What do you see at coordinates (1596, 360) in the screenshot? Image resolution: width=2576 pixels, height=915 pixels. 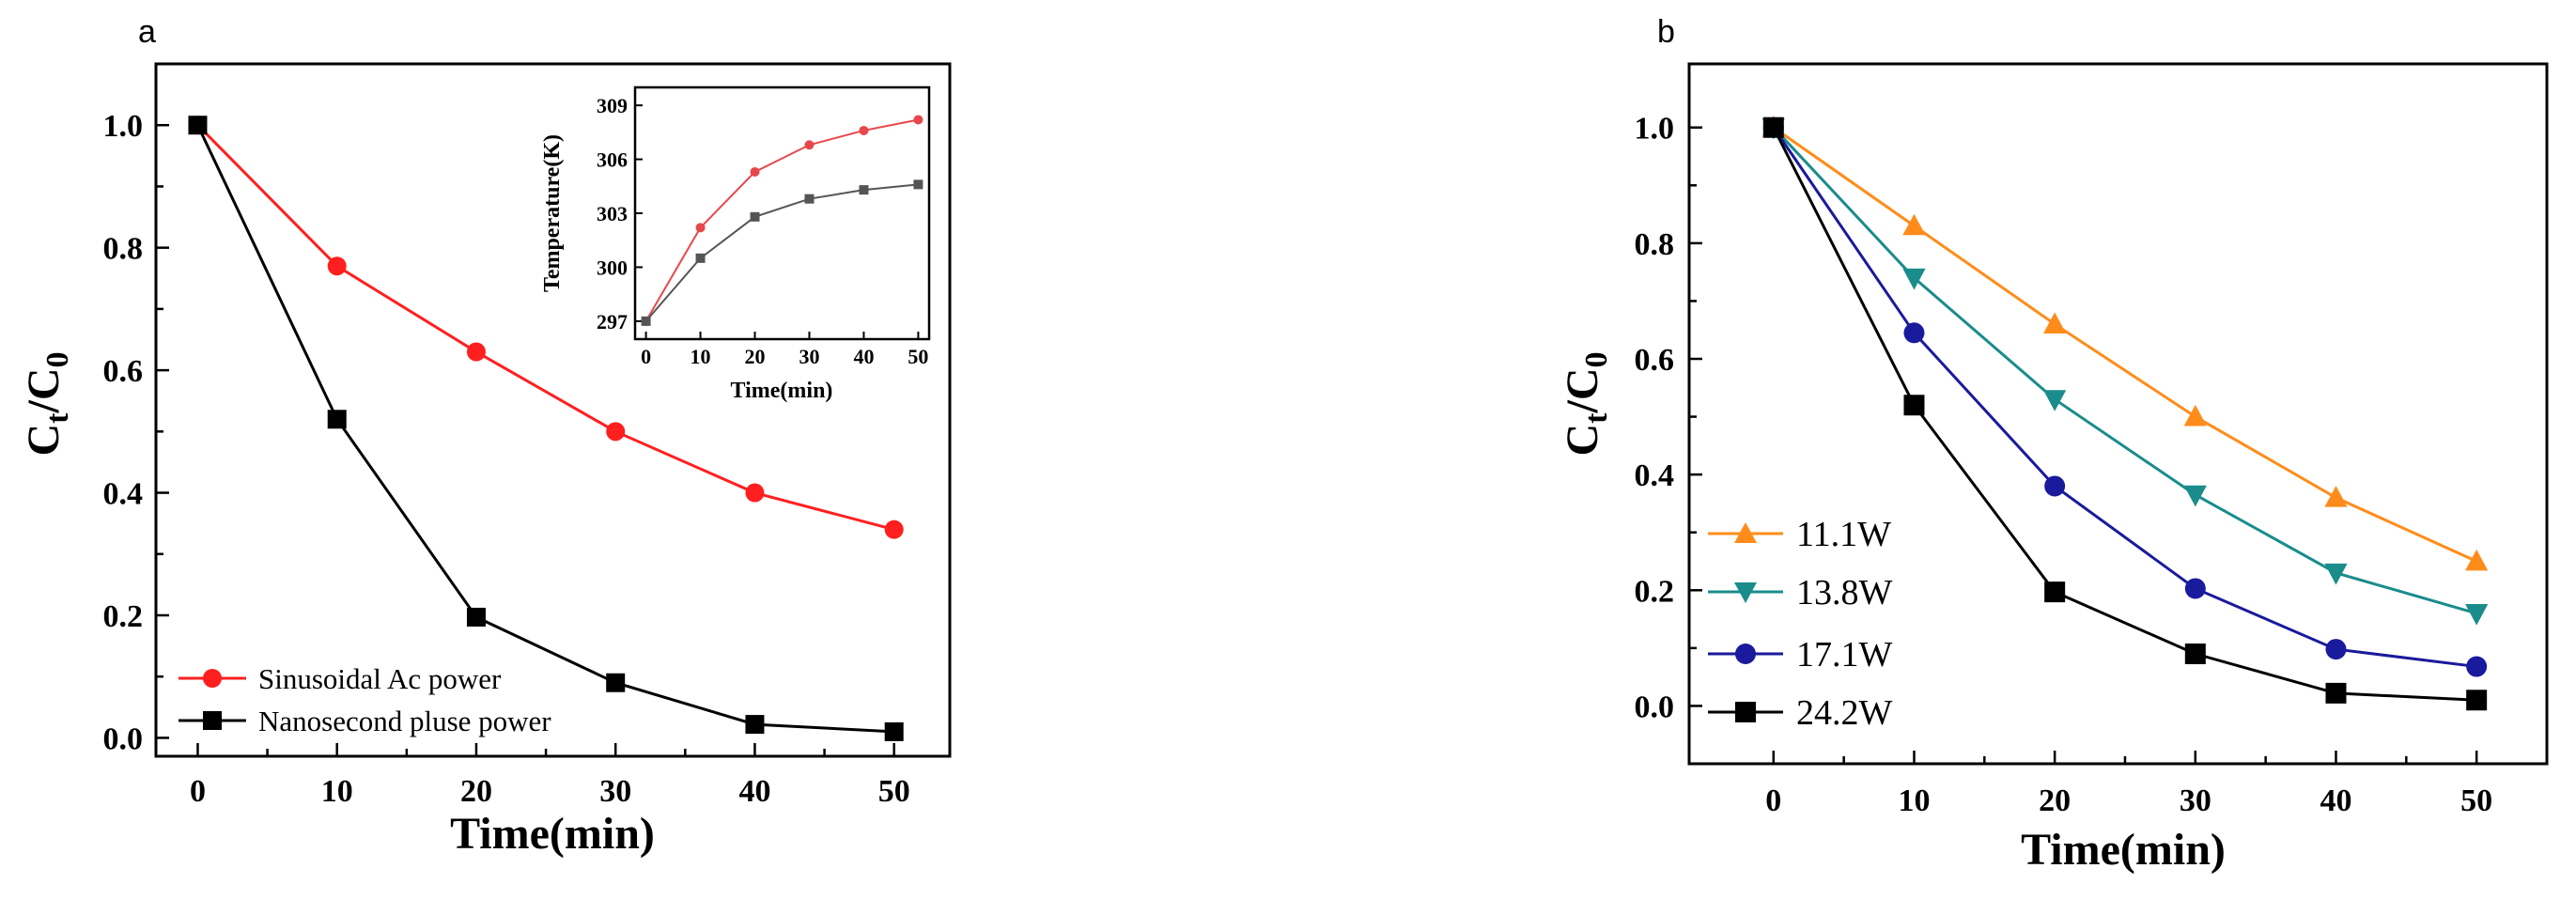 I see `panel-b-ylabel-sub-0: 0` at bounding box center [1596, 360].